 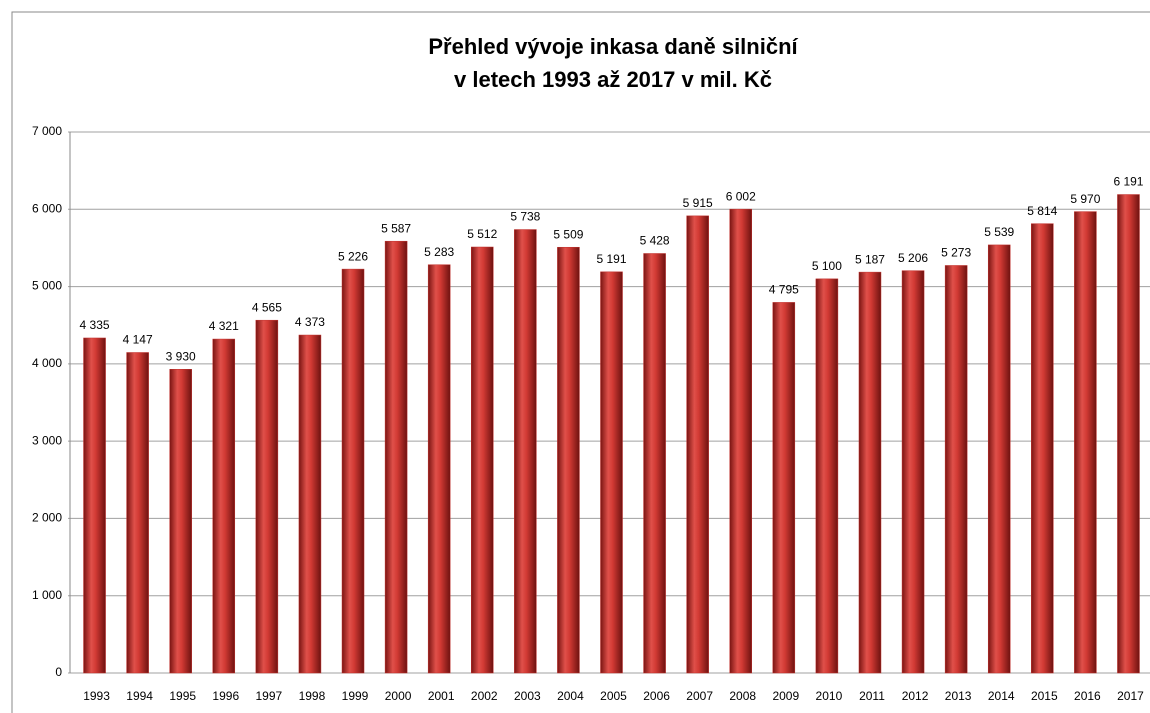 What do you see at coordinates (527, 696) in the screenshot?
I see `x-tick-label: 2003` at bounding box center [527, 696].